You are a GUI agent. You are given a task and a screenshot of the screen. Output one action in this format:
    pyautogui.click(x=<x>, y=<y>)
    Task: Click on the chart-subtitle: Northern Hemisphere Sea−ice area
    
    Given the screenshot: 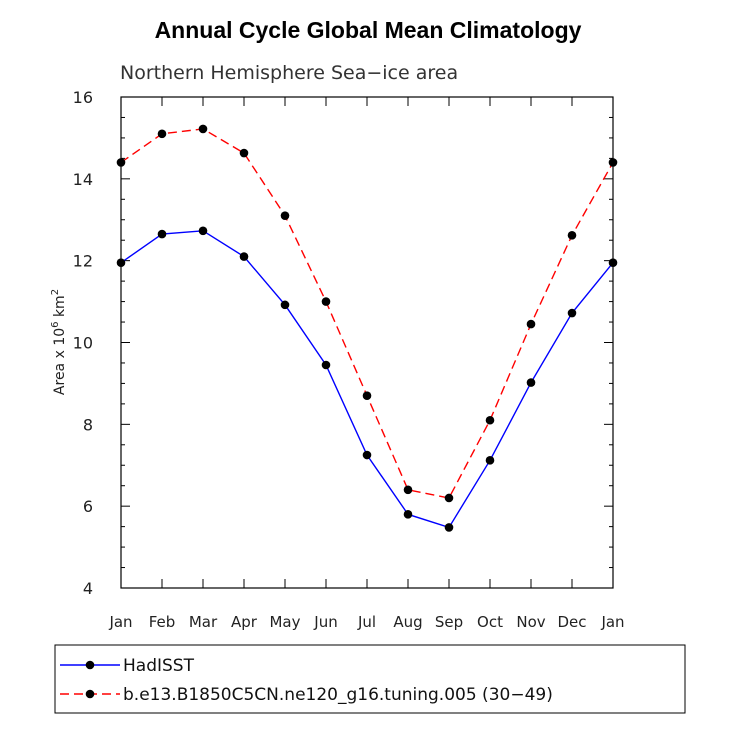 What is the action you would take?
    pyautogui.click(x=289, y=73)
    